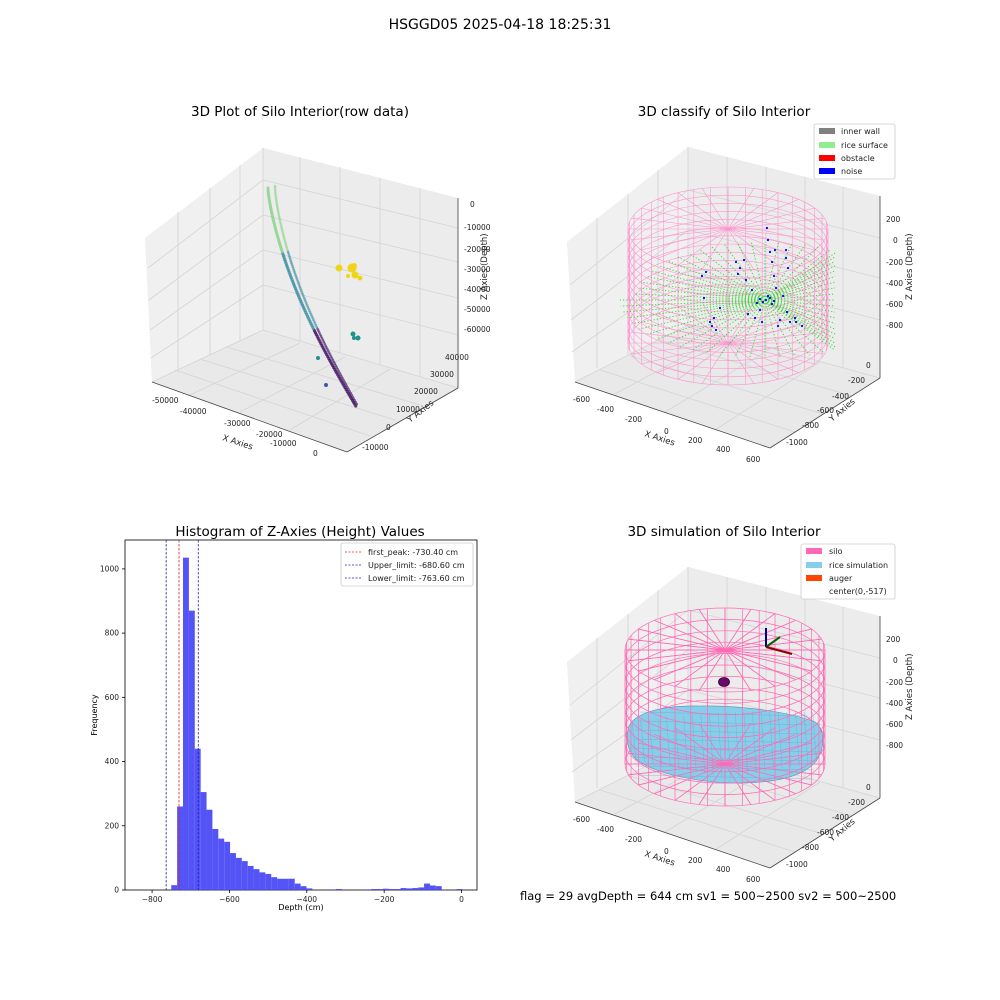 This screenshot has height=1000, width=1000. I want to click on p1-xtick: -10000, so click(283, 443).